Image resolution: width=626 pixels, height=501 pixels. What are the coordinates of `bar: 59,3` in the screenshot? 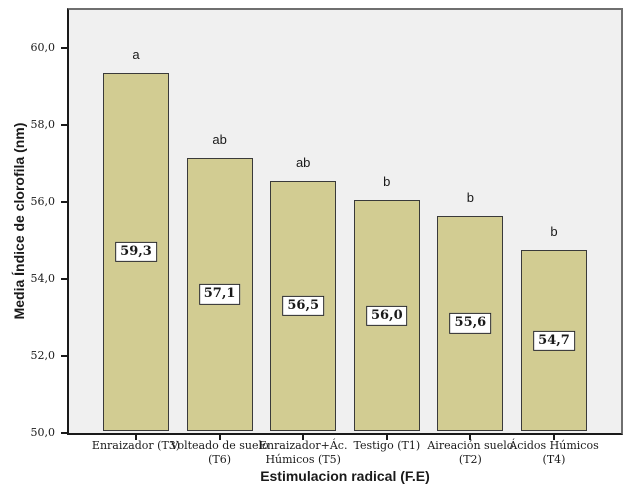 It's located at (136, 252).